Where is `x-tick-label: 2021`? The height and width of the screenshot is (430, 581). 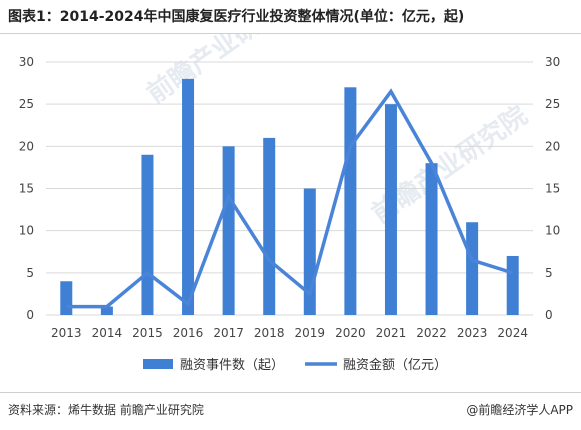 x-tick-label: 2021 is located at coordinates (391, 333).